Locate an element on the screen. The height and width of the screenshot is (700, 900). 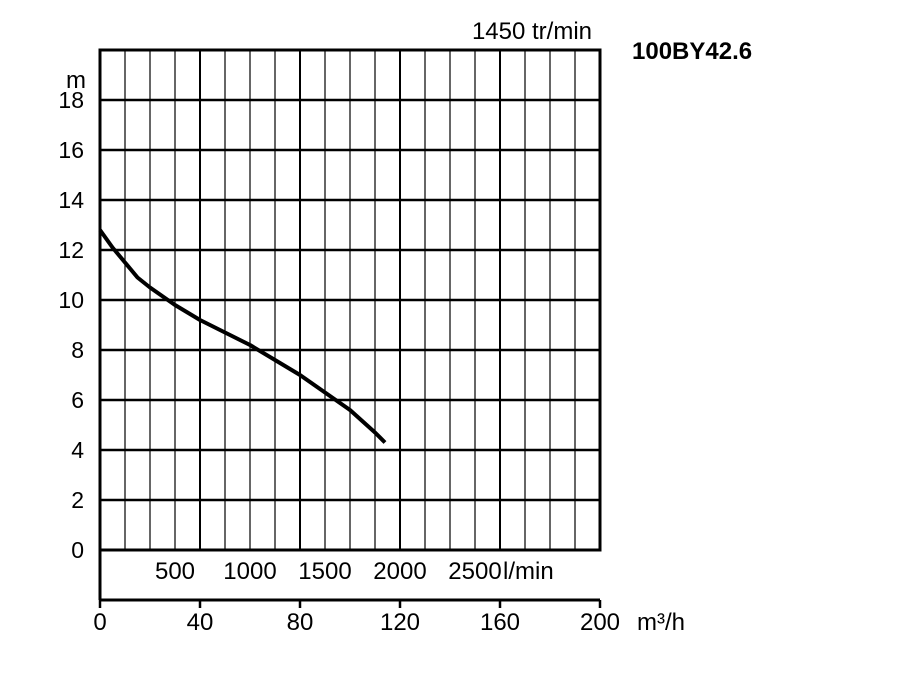
x-tick-label: 0 is located at coordinates (99, 622).